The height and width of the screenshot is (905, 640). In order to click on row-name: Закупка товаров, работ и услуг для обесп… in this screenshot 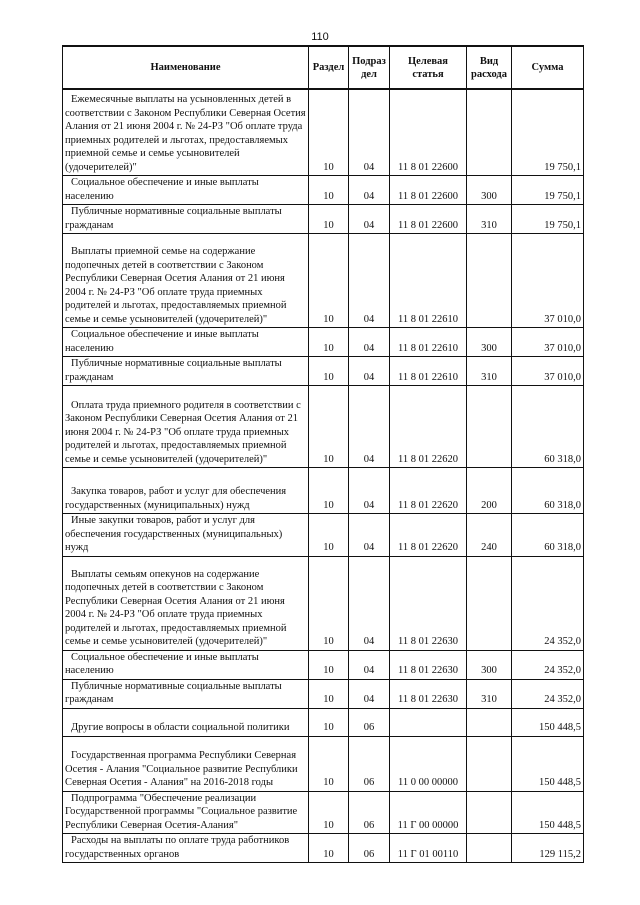, I will do `click(185, 490)`.